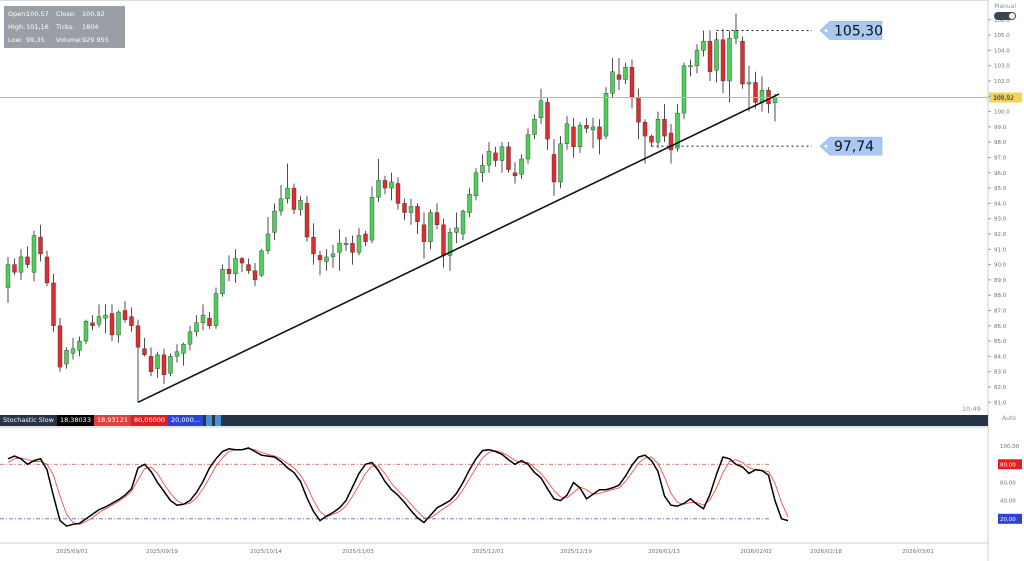  What do you see at coordinates (1000, 189) in the screenshot?
I see `y-tick-label: 95.0` at bounding box center [1000, 189].